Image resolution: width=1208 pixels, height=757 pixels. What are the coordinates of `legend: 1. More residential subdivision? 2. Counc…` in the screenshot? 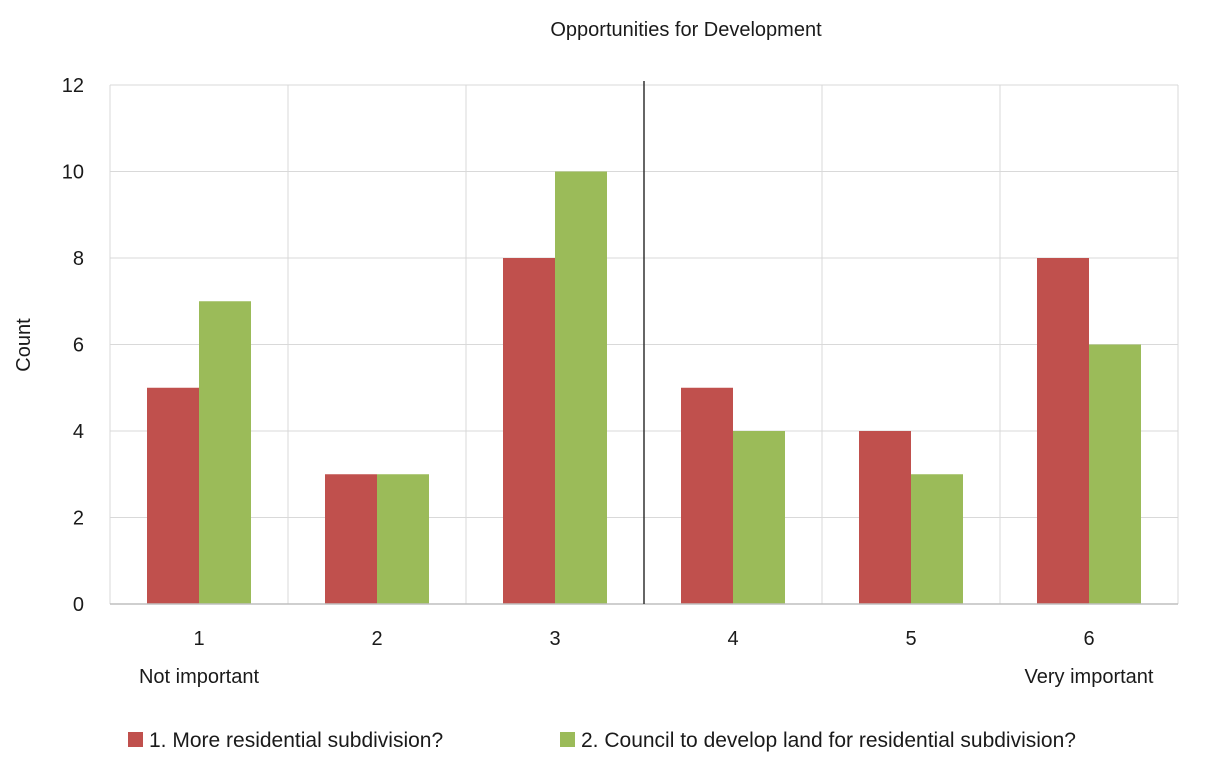 It's located at (602, 740).